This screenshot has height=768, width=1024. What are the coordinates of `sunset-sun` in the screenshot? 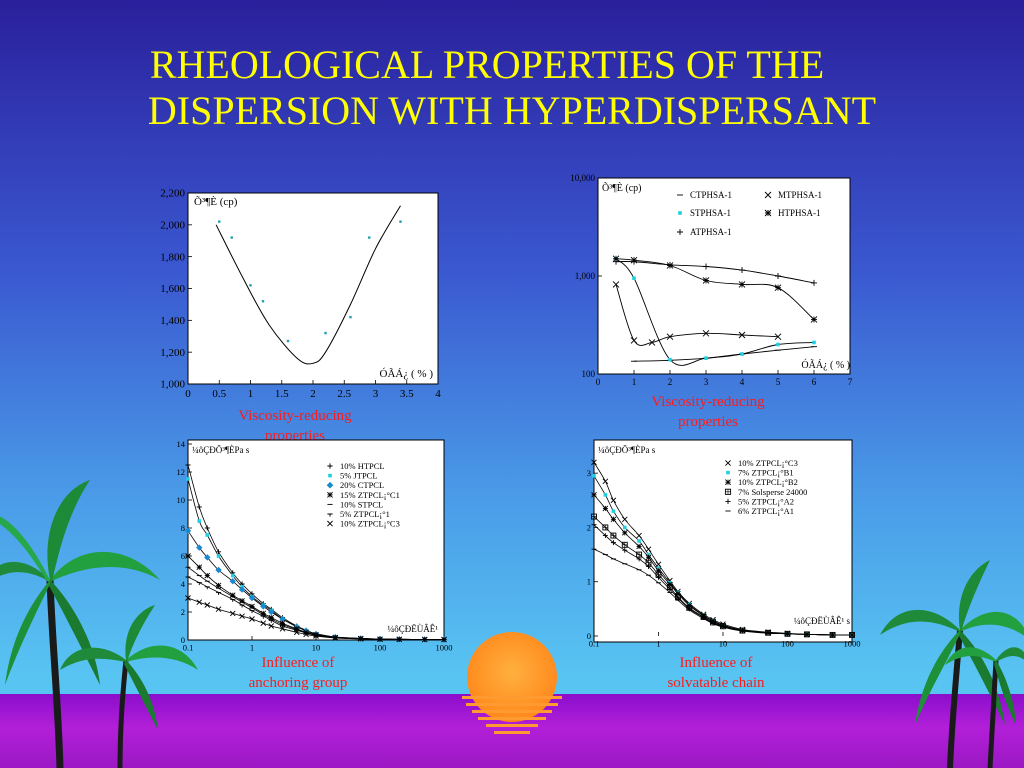 It's located at (512, 677).